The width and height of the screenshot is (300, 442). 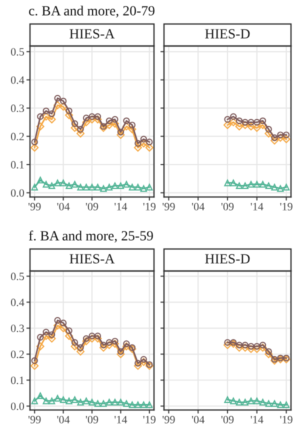 What do you see at coordinates (198, 206) in the screenshot?
I see `x-tick-label: '04` at bounding box center [198, 206].